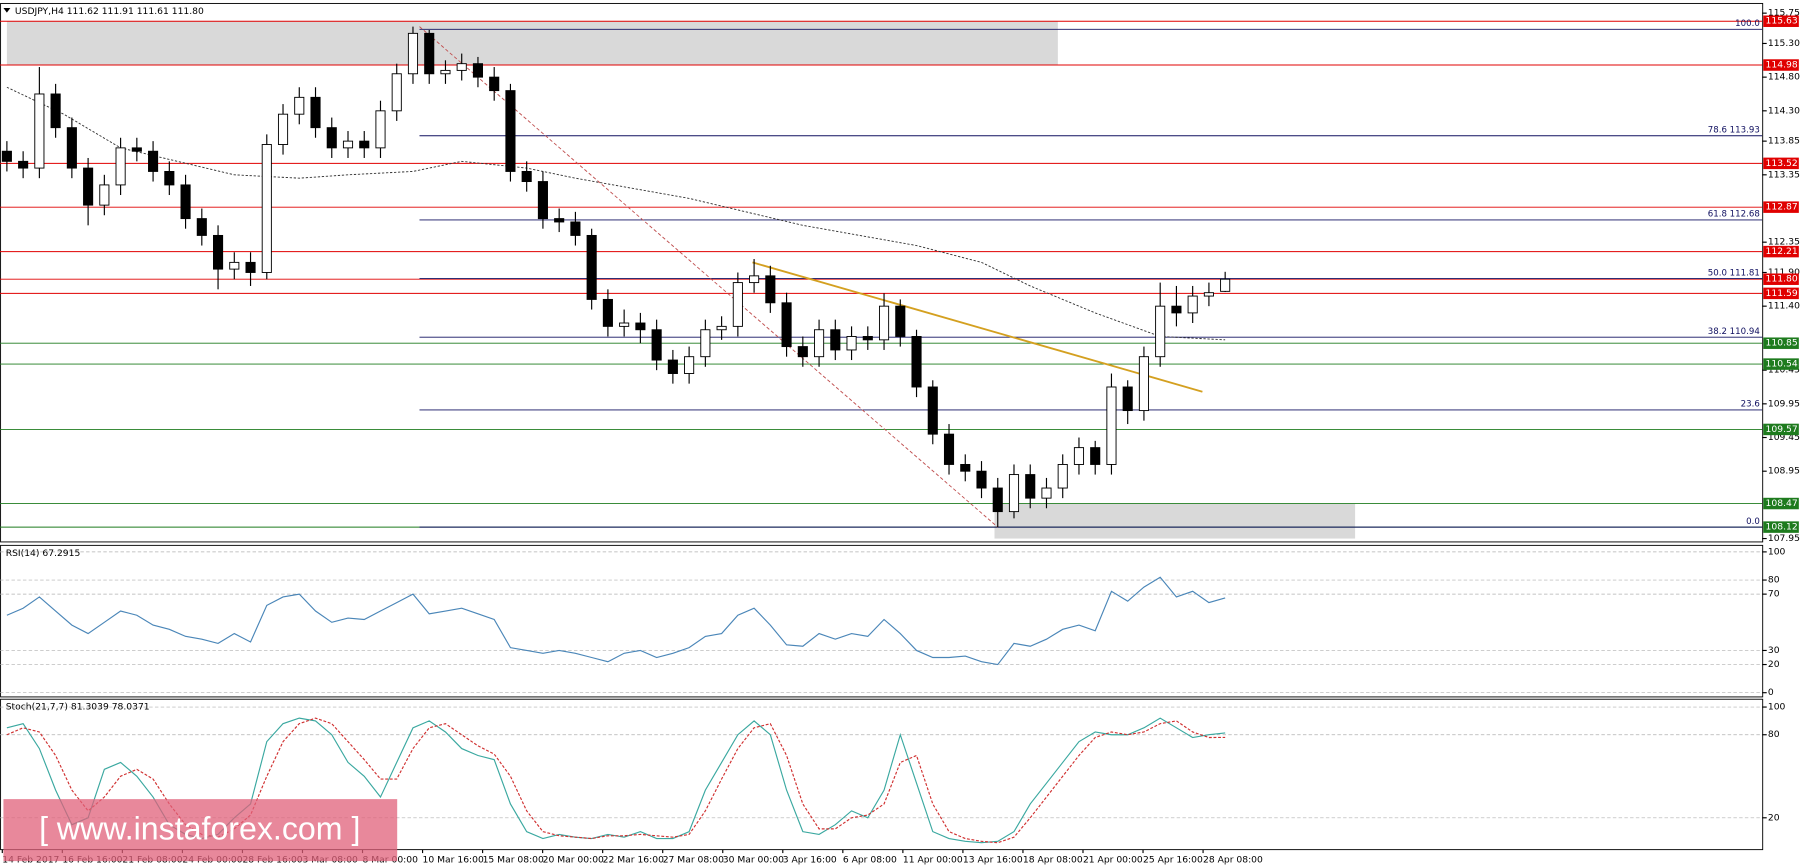 The height and width of the screenshot is (868, 1800). What do you see at coordinates (1784, 471) in the screenshot?
I see `y-tick-label: 108.95` at bounding box center [1784, 471].